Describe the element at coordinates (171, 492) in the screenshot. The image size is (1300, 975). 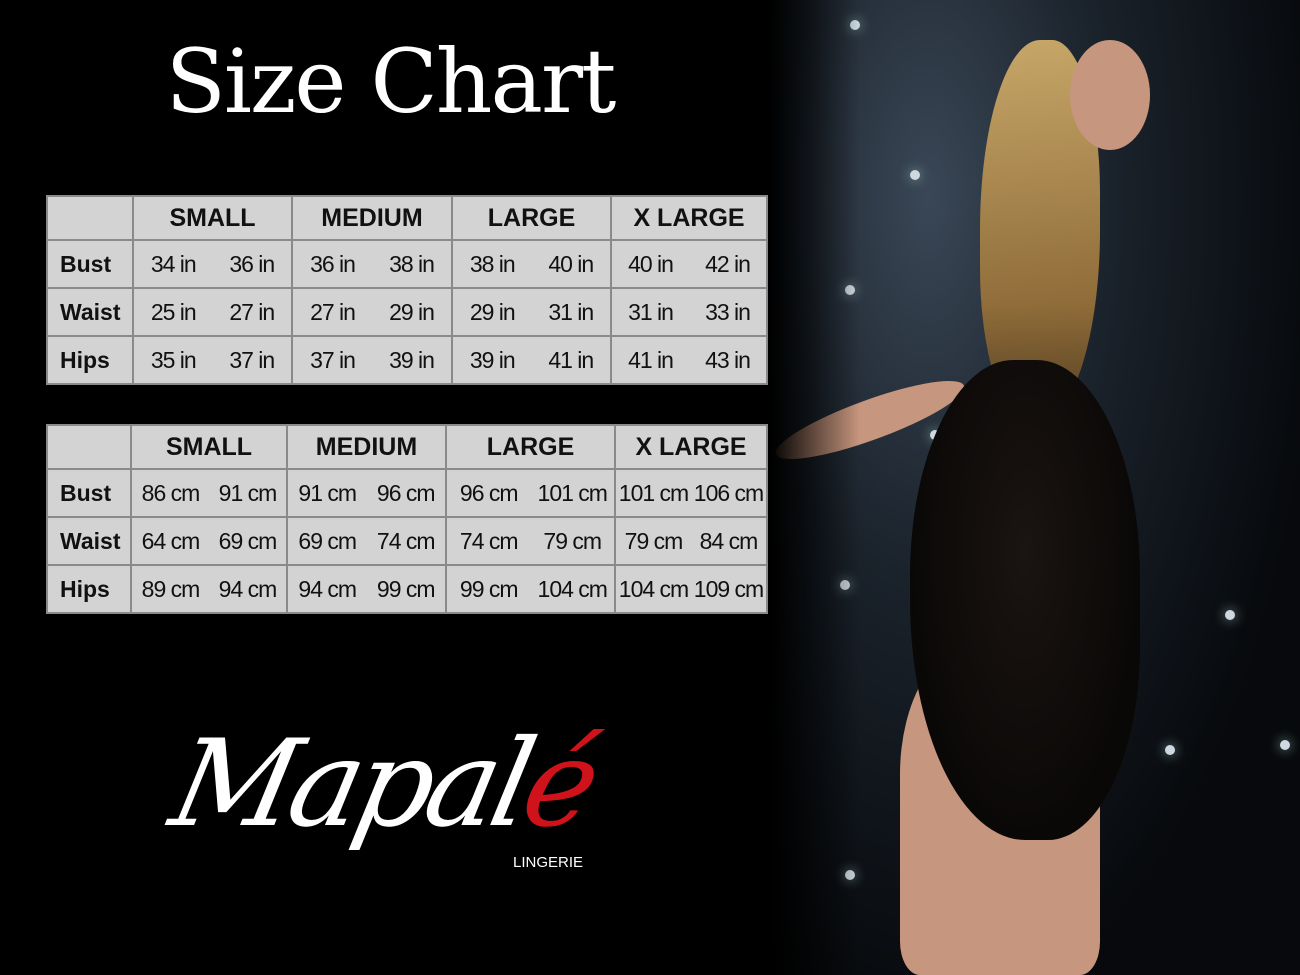
I see `range-min: 86 cm` at that location.